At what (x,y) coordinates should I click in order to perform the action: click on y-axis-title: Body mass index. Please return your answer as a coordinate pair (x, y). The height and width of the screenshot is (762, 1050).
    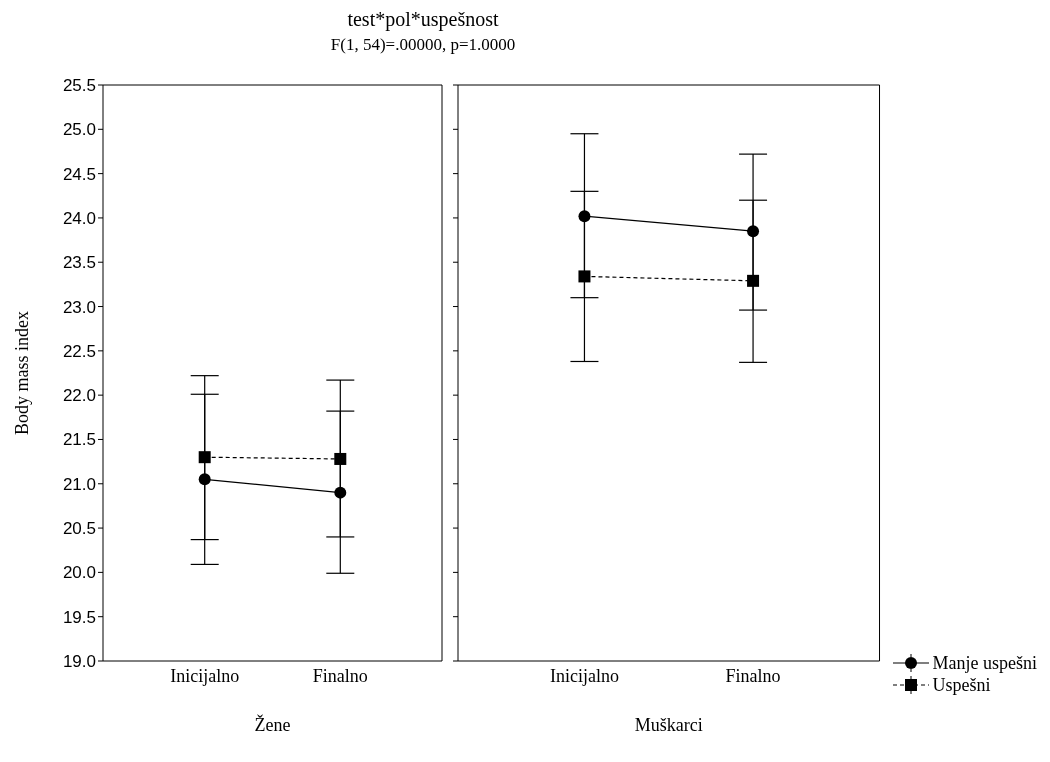
    Looking at the image, I should click on (22, 373).